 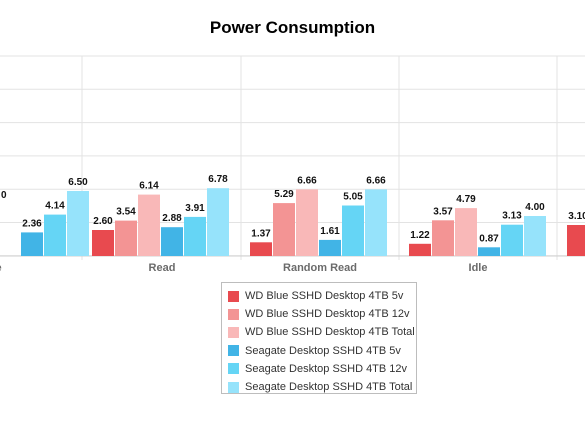 What do you see at coordinates (261, 233) in the screenshot?
I see `data-label: 1.37` at bounding box center [261, 233].